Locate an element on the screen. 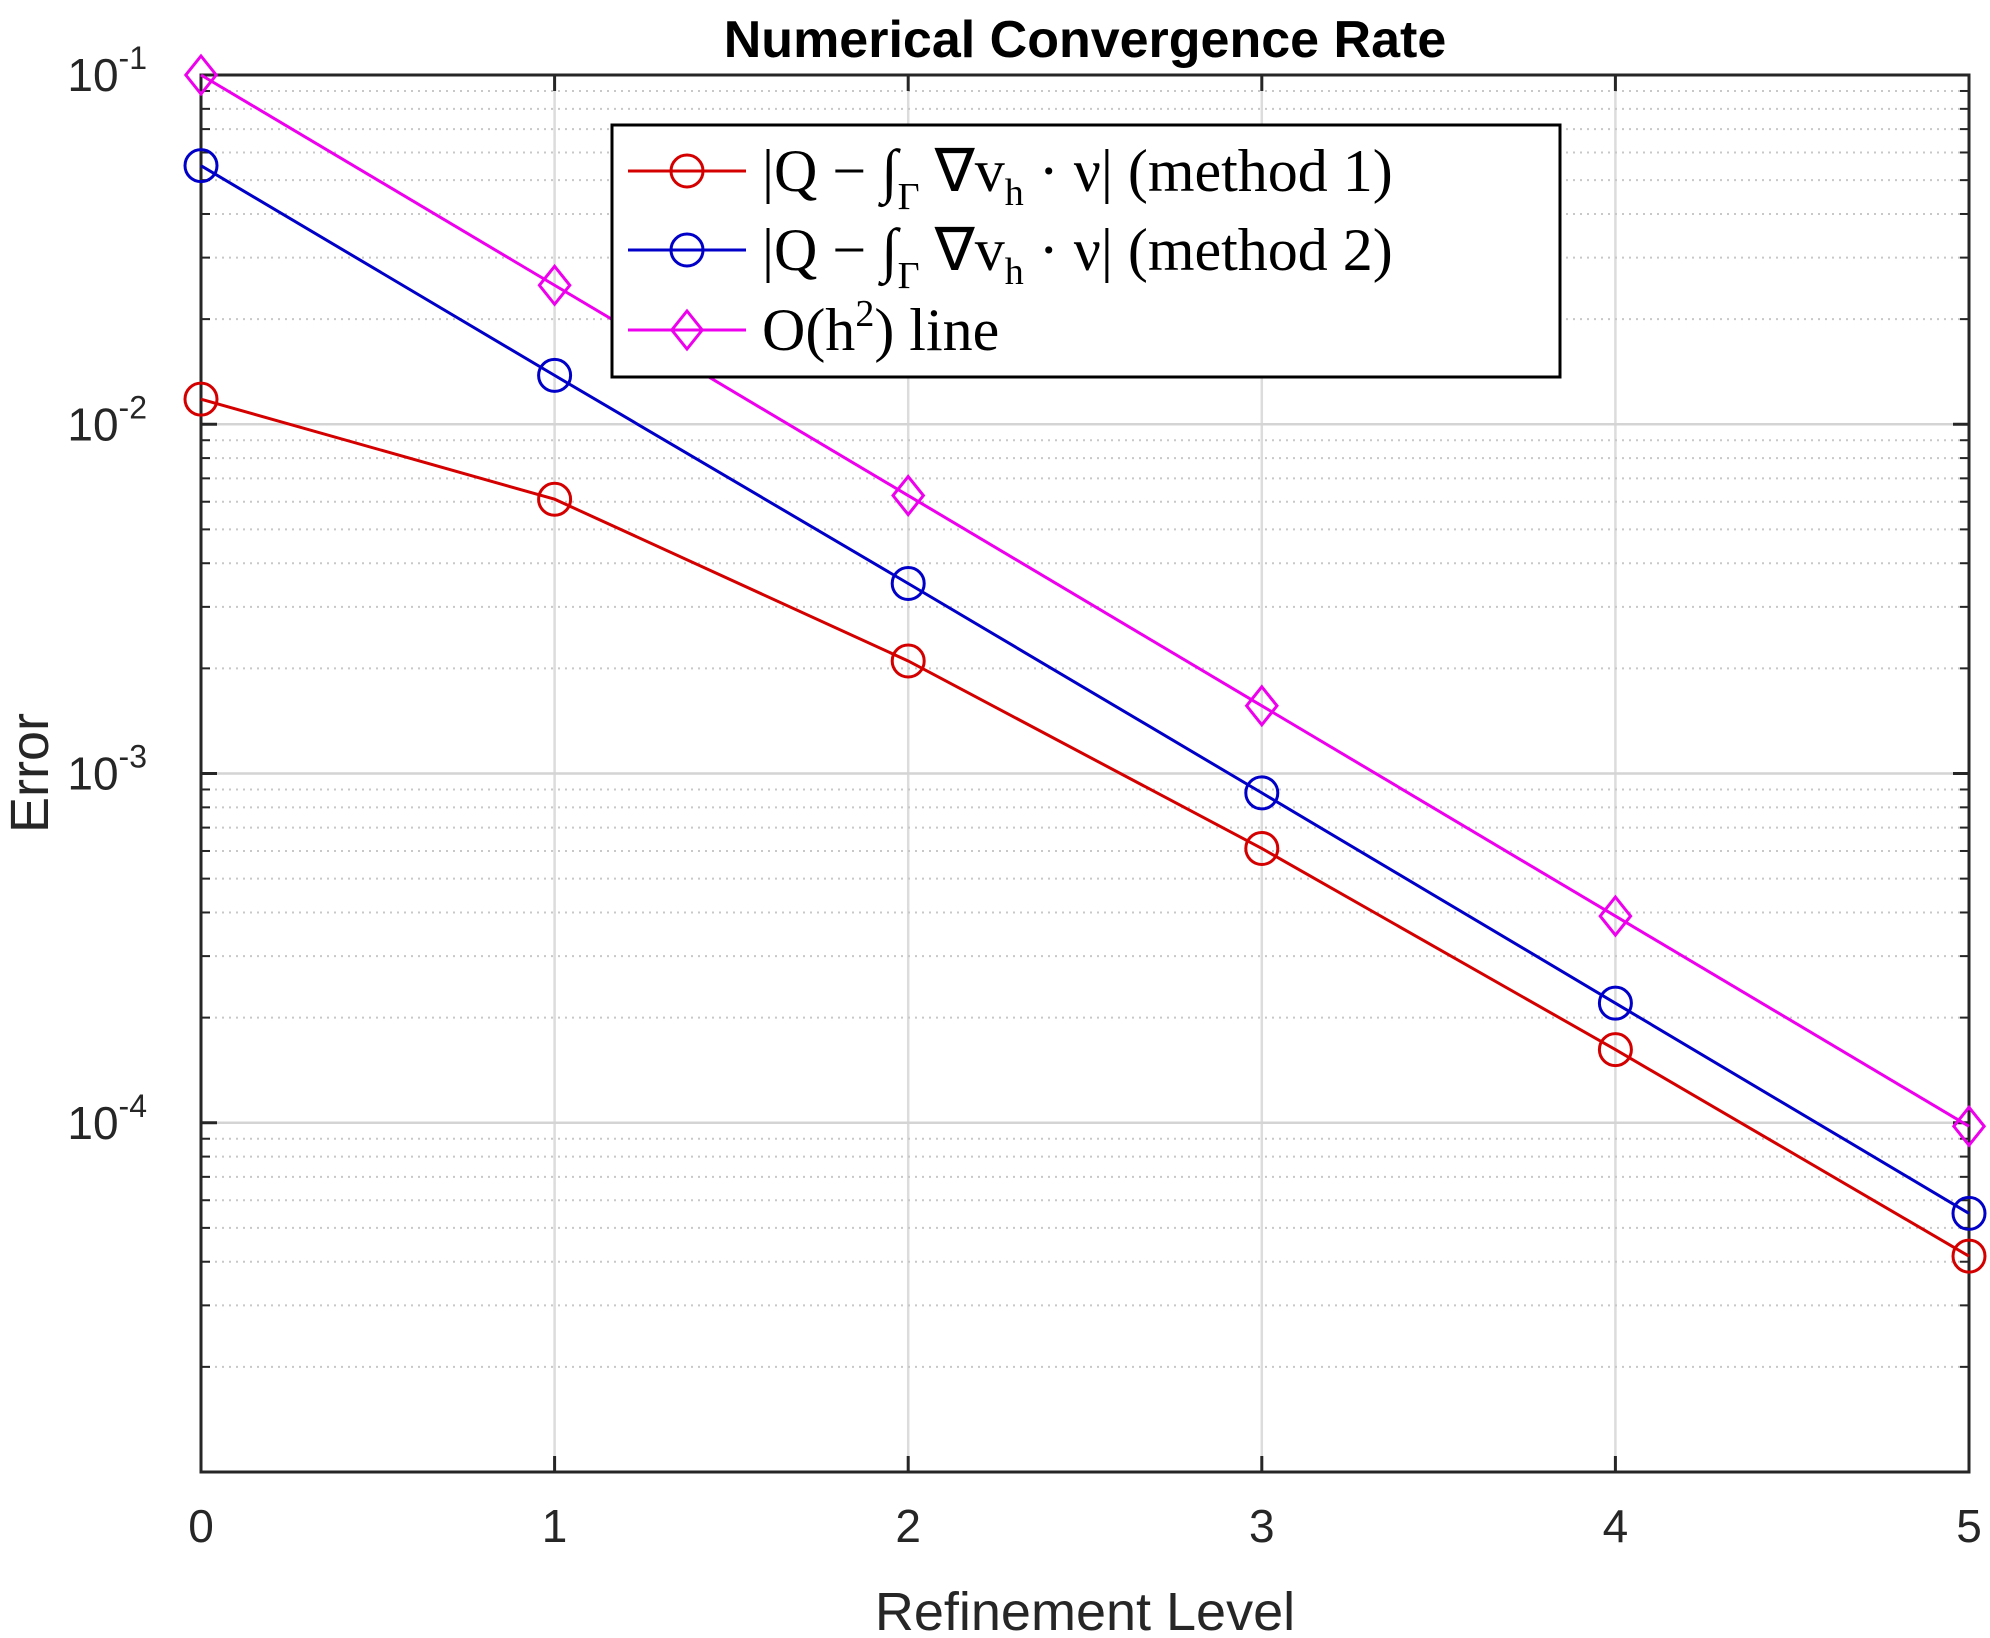  legend-label: O(h2) line is located at coordinates (880, 328).